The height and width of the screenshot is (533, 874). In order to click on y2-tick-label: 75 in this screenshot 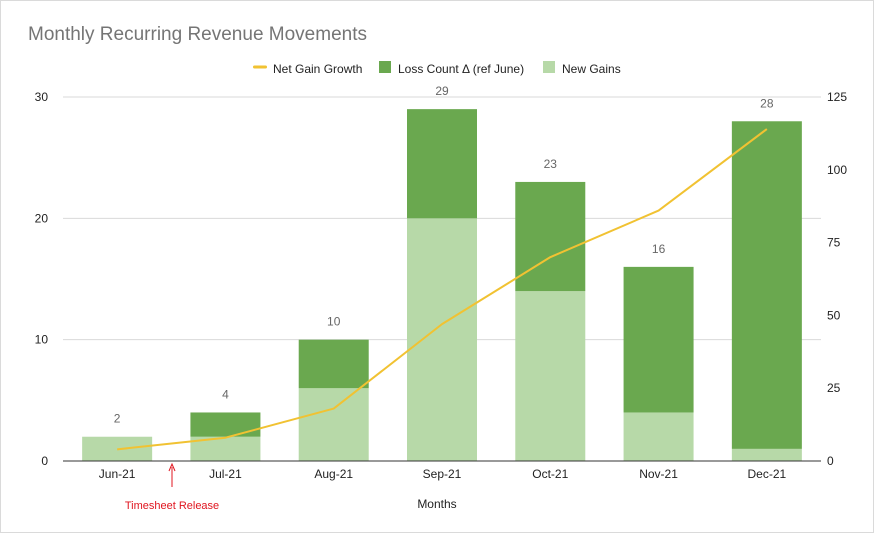, I will do `click(834, 243)`.